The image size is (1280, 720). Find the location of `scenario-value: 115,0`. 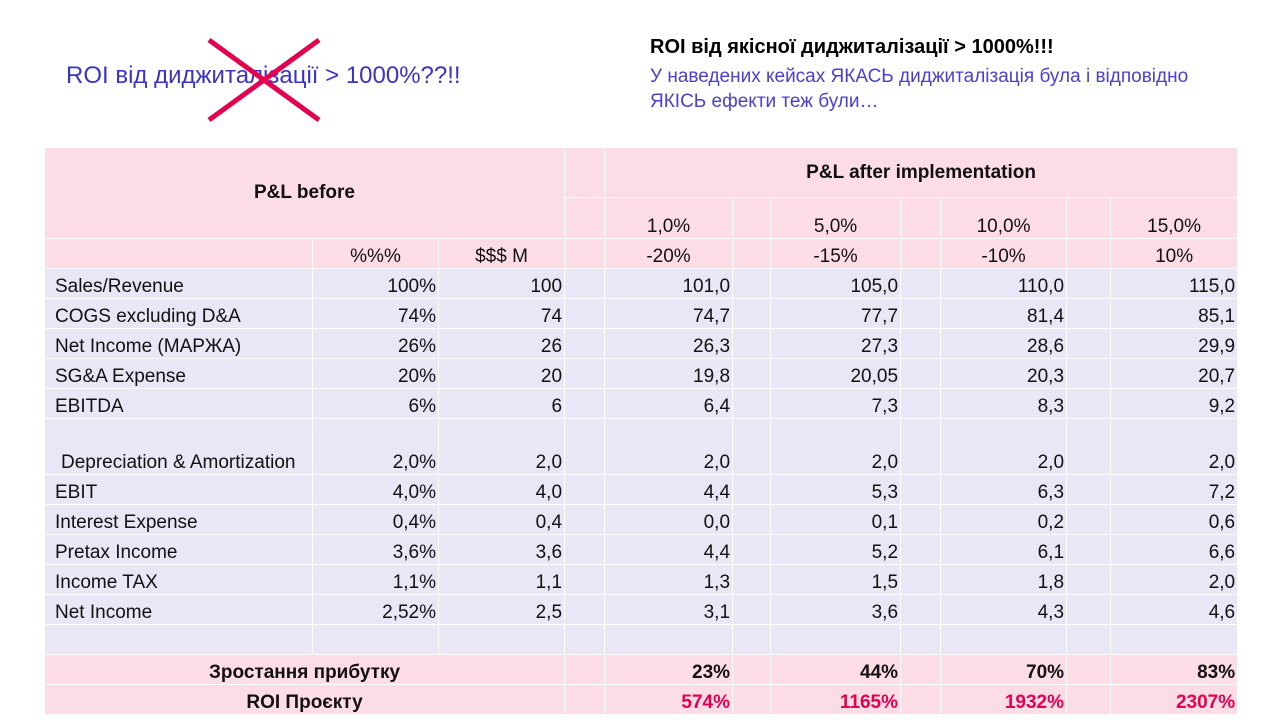

scenario-value: 115,0 is located at coordinates (1174, 283).